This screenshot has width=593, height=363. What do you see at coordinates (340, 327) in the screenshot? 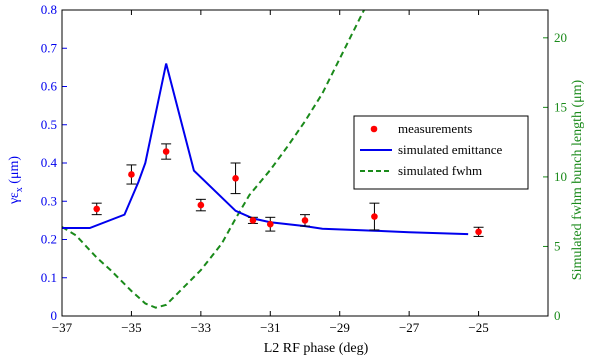
I see `x-tick-label: −29` at bounding box center [340, 327].